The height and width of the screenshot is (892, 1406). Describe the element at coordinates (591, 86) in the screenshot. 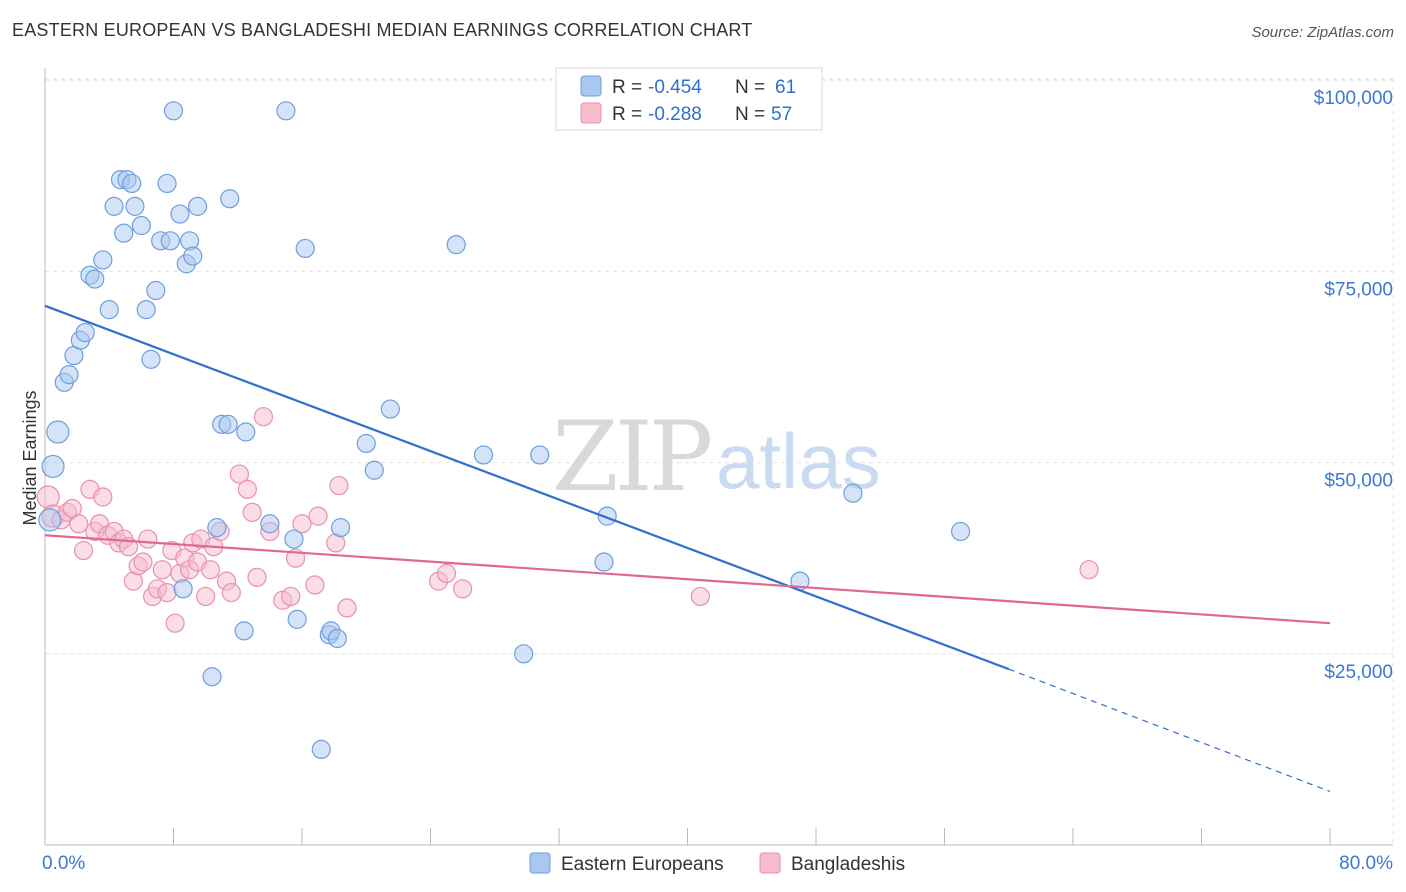

I see `legend-swatch-blue` at that location.